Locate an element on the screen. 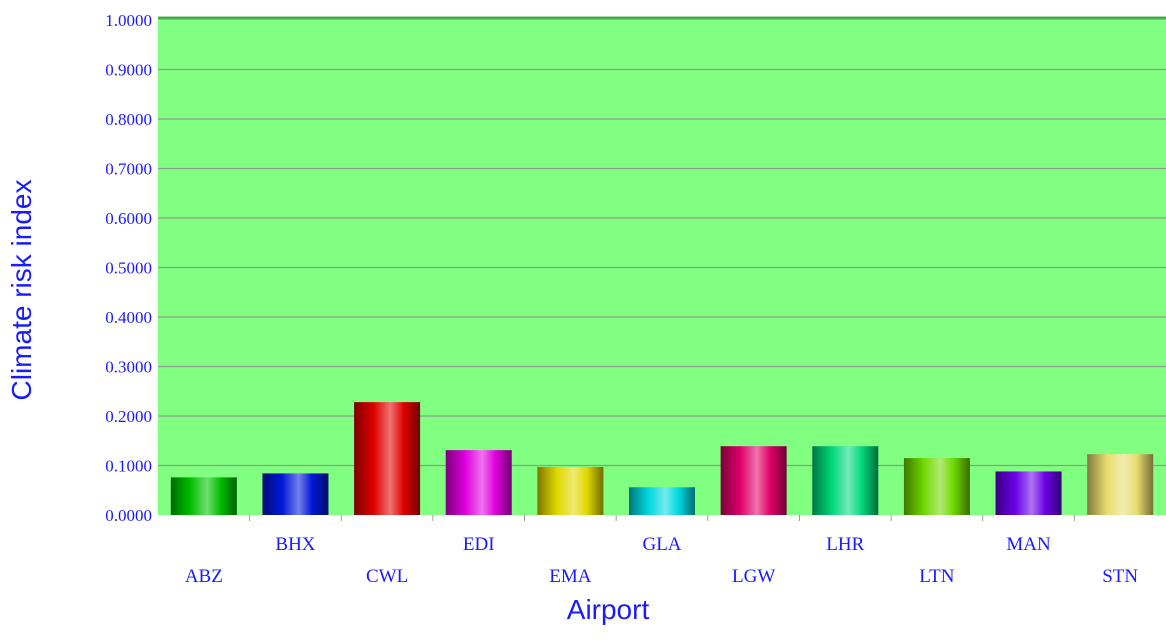  y-axis-label: Climate risk index is located at coordinates (21, 290).